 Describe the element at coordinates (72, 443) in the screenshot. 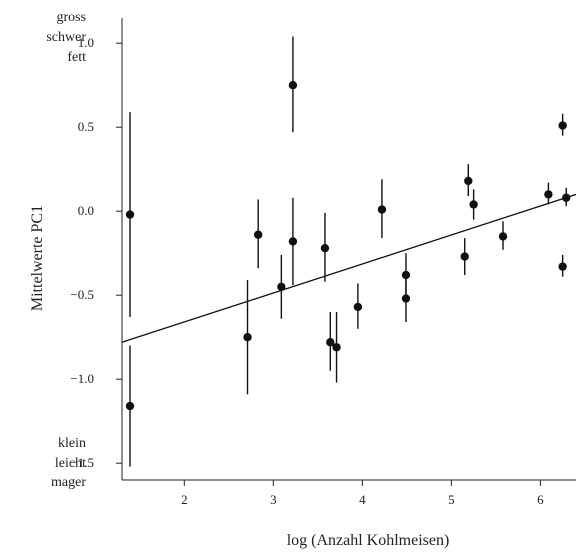

I see `annotation-bottom-1: klein` at that location.